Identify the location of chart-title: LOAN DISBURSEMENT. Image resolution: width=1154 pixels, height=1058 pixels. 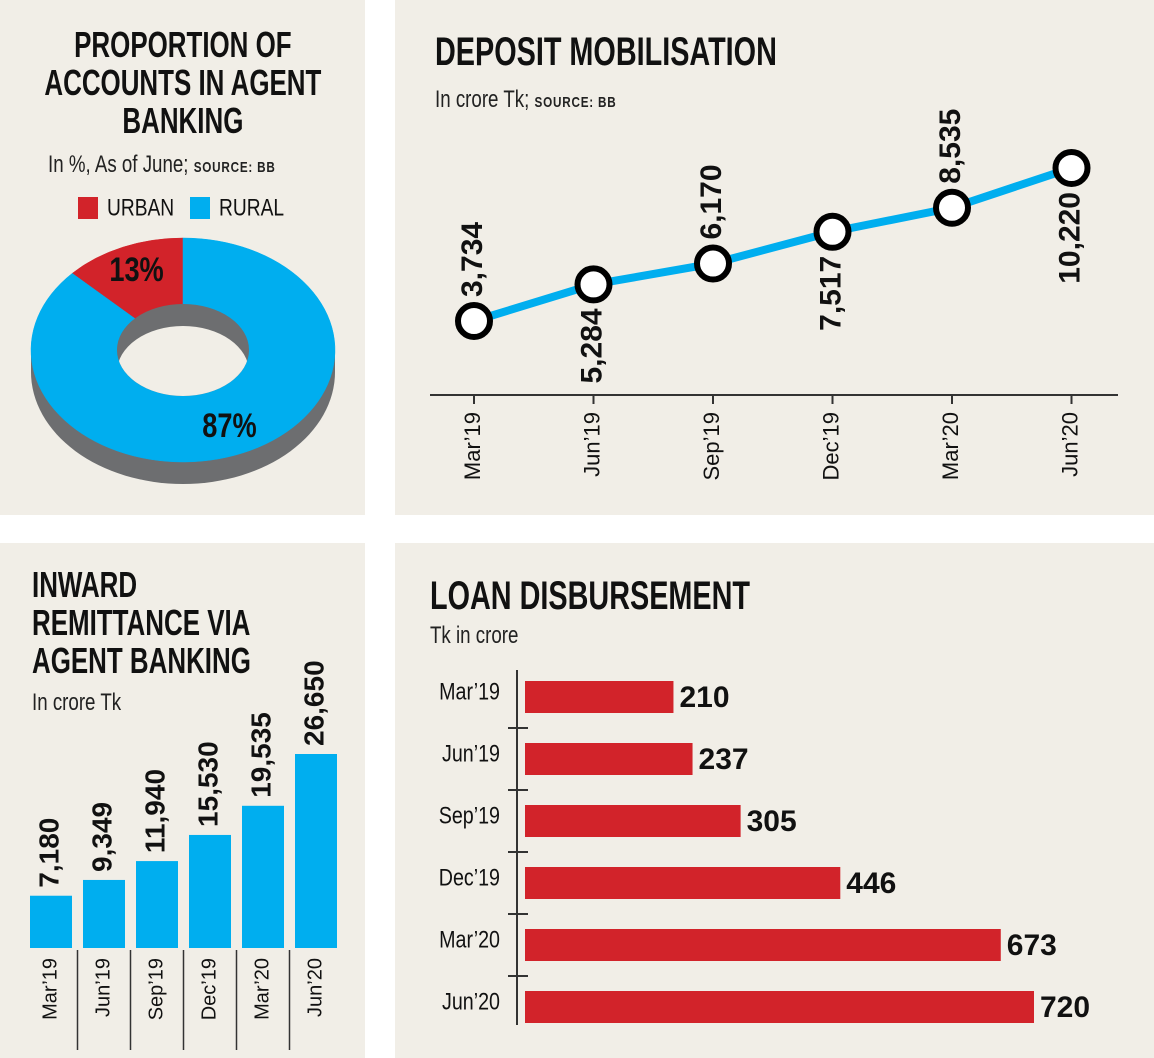
(590, 596).